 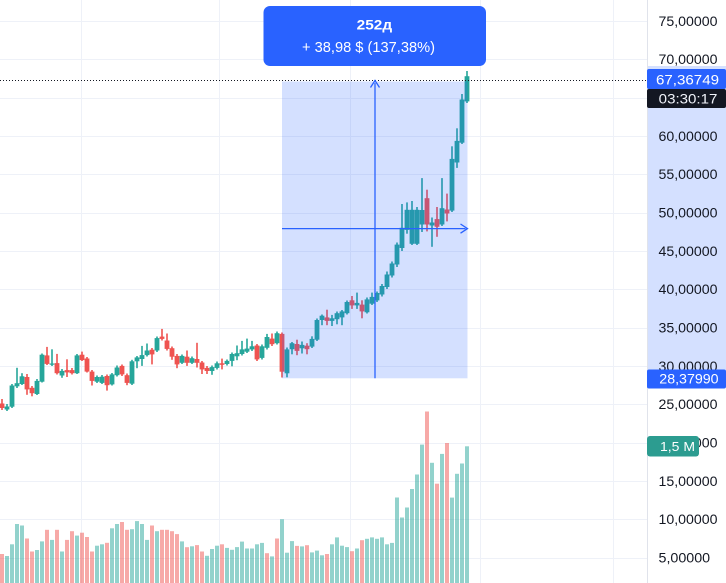 What do you see at coordinates (688, 59) in the screenshot?
I see `svg-text: 70,00000` at bounding box center [688, 59].